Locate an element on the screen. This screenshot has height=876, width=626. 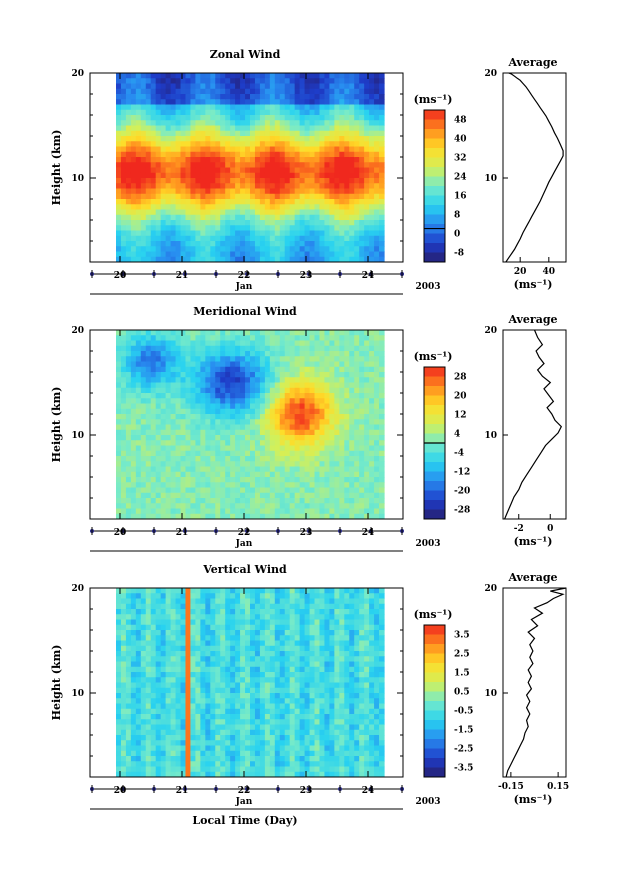
colorbar-swatch is located at coordinates (434, 238).